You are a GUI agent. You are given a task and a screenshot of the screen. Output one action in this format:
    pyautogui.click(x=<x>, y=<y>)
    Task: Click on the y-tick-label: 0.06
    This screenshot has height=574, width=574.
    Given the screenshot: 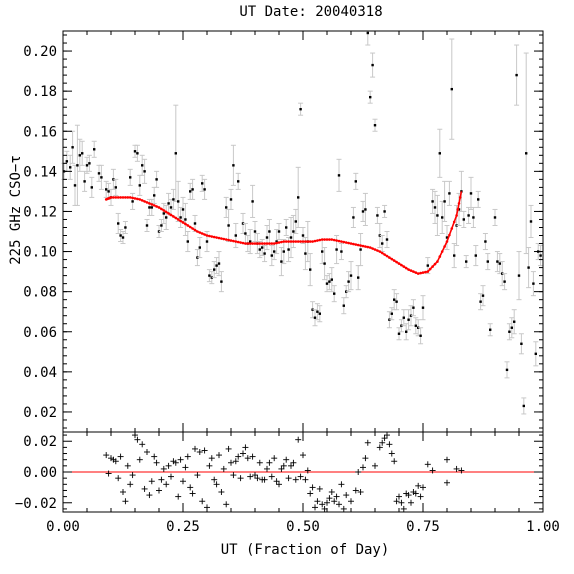 What is the action you would take?
    pyautogui.click(x=40, y=333)
    